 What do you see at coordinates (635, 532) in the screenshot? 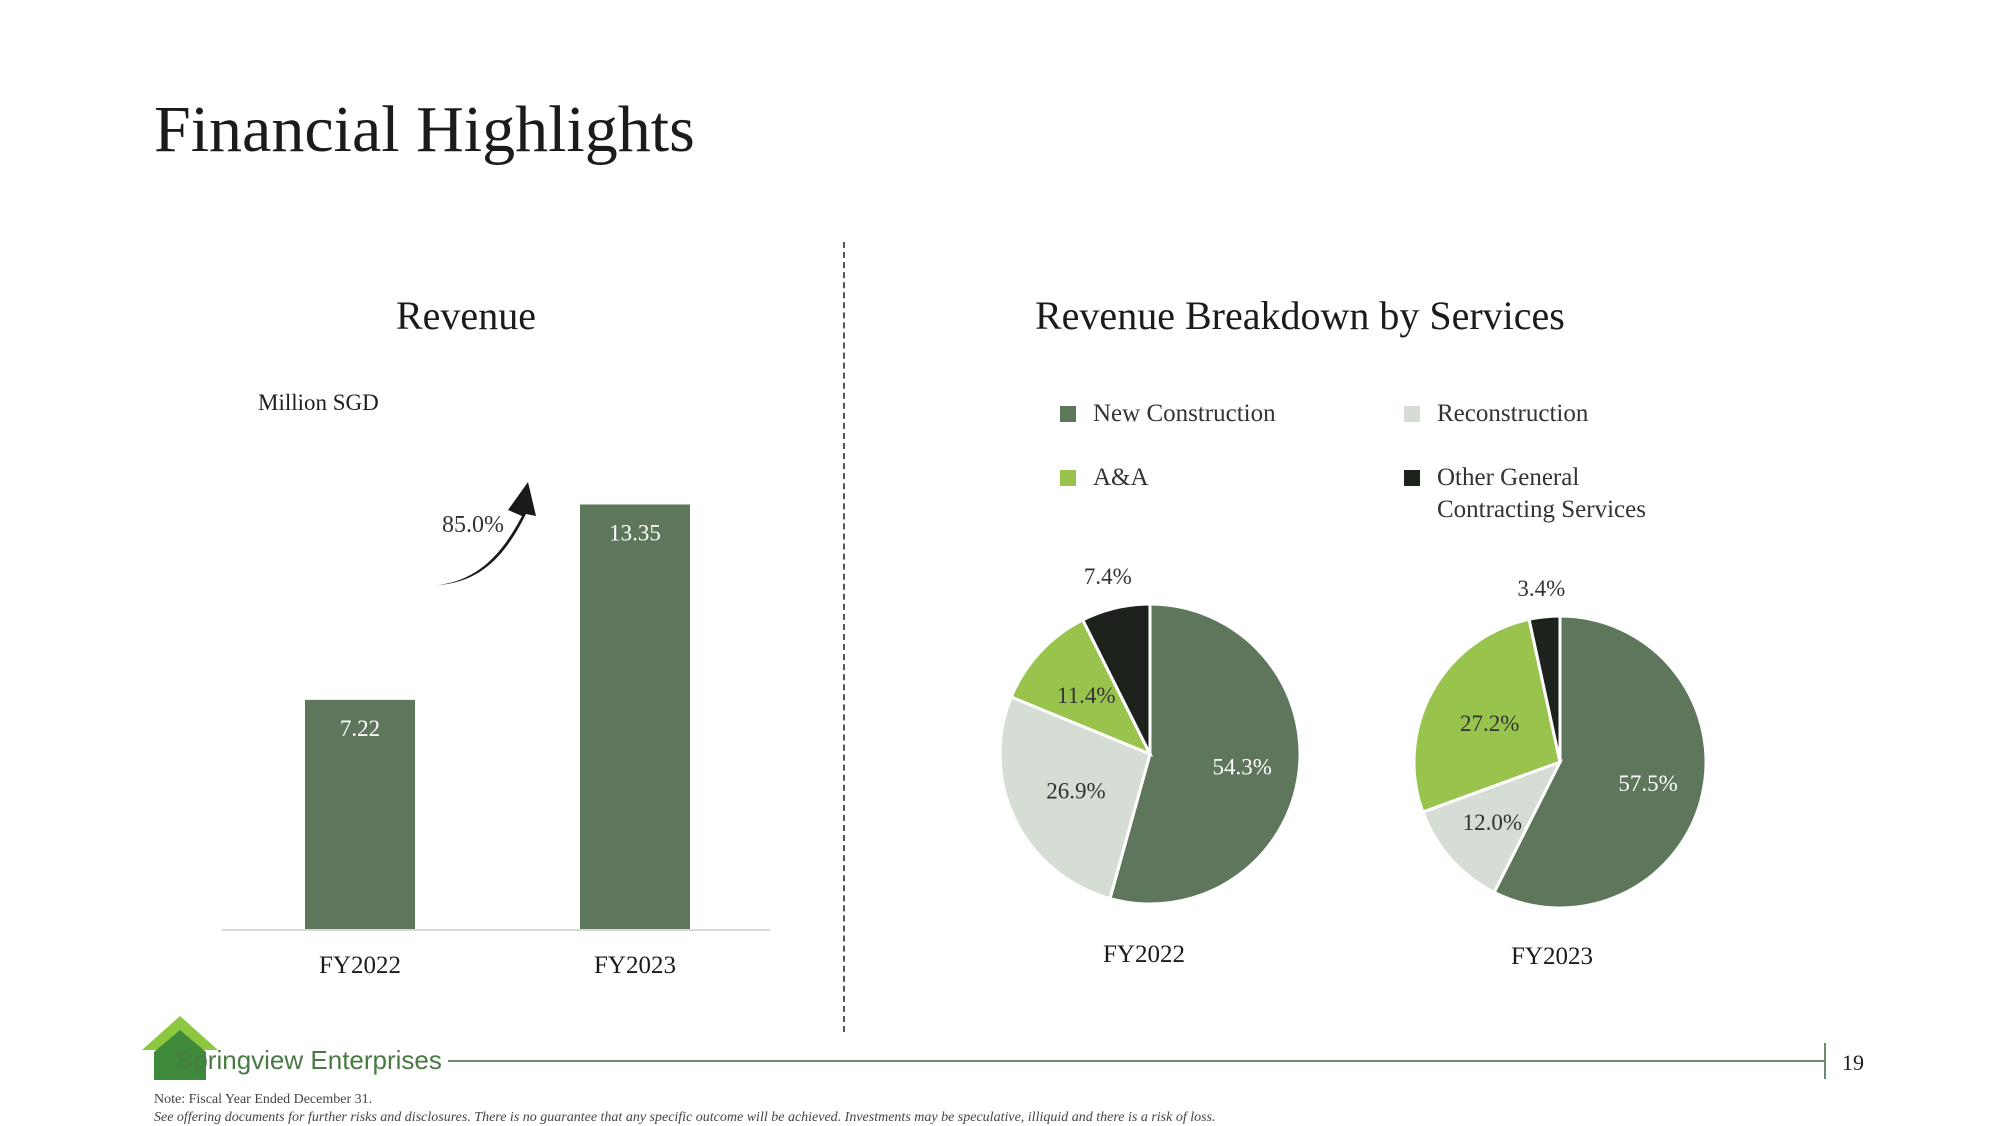
I see `bar-value-label: 13.35` at bounding box center [635, 532].